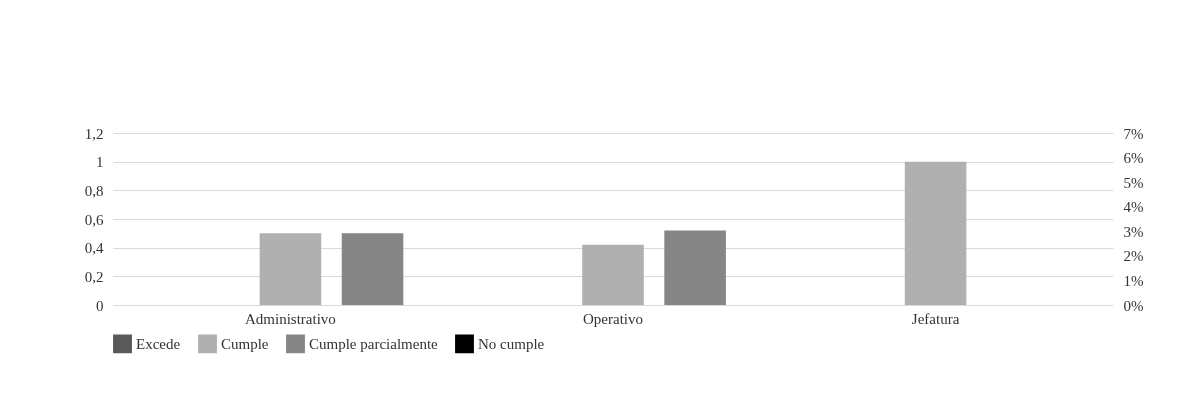 This screenshot has height=400, width=1183. Describe the element at coordinates (1133, 207) in the screenshot. I see `y2-tick-label: 4%` at that location.